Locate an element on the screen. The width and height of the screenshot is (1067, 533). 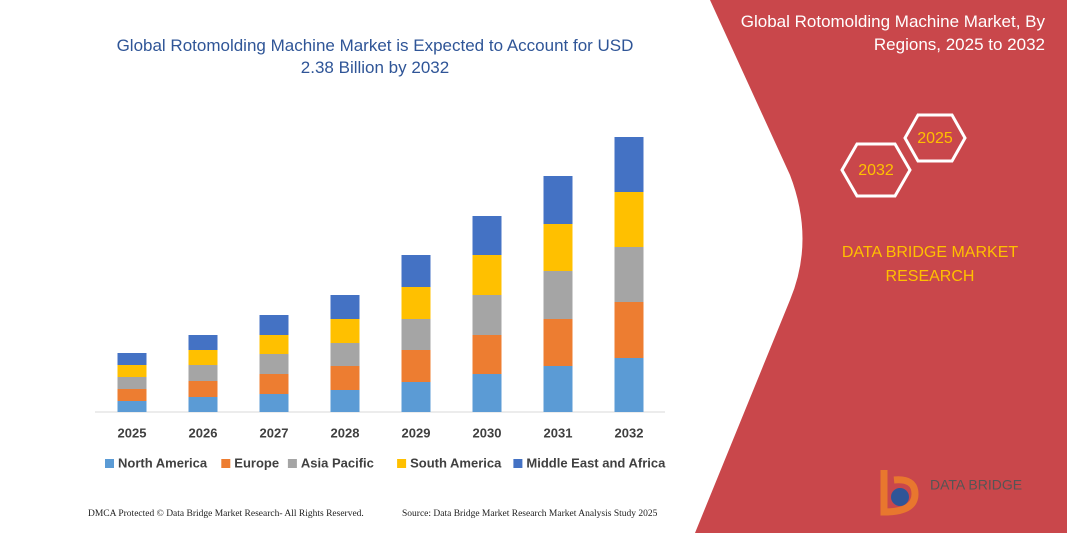
x-tick-label: 2032 is located at coordinates (629, 432).